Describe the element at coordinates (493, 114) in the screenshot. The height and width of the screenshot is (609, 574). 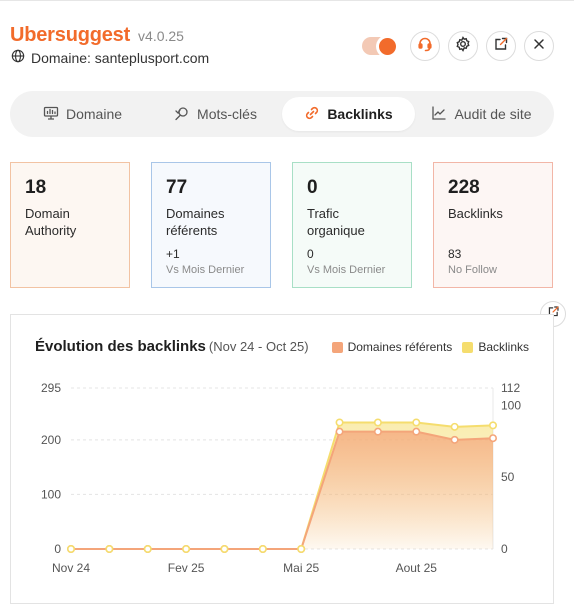
I see `tab-label: Audit de site` at that location.